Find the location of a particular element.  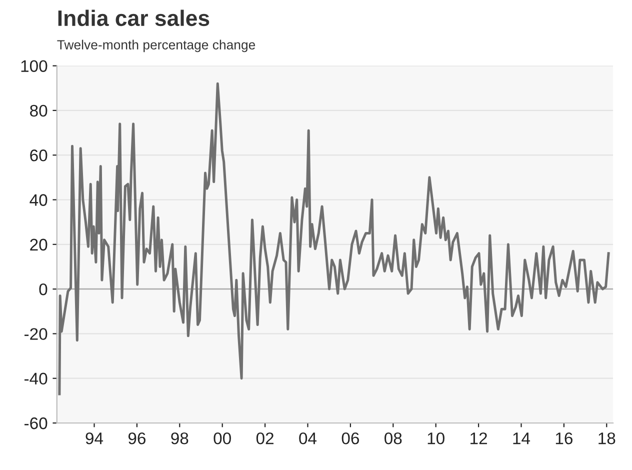

x-tick-label: 96 is located at coordinates (137, 438).